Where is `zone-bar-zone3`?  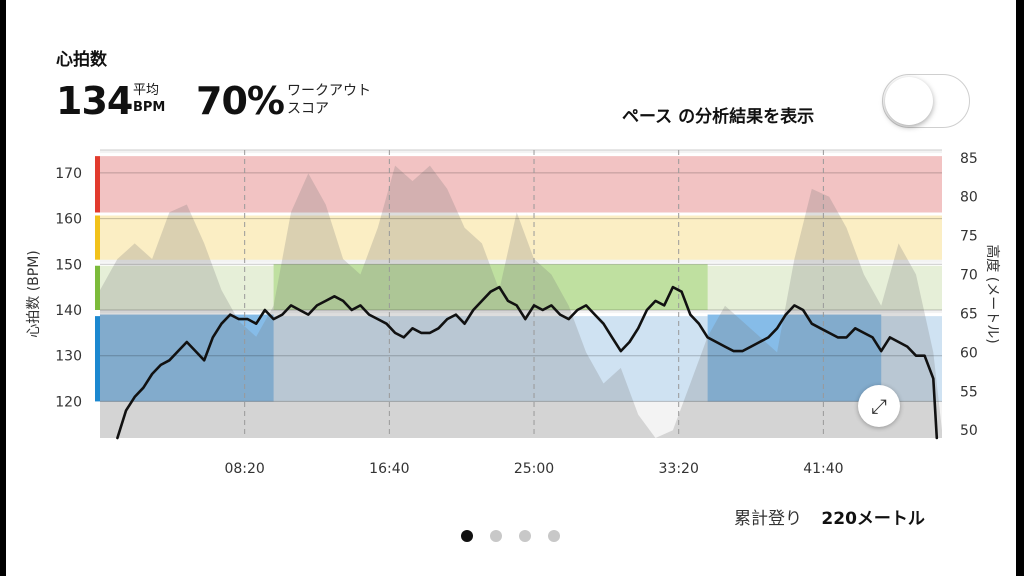 zone-bar-zone3 is located at coordinates (97, 287).